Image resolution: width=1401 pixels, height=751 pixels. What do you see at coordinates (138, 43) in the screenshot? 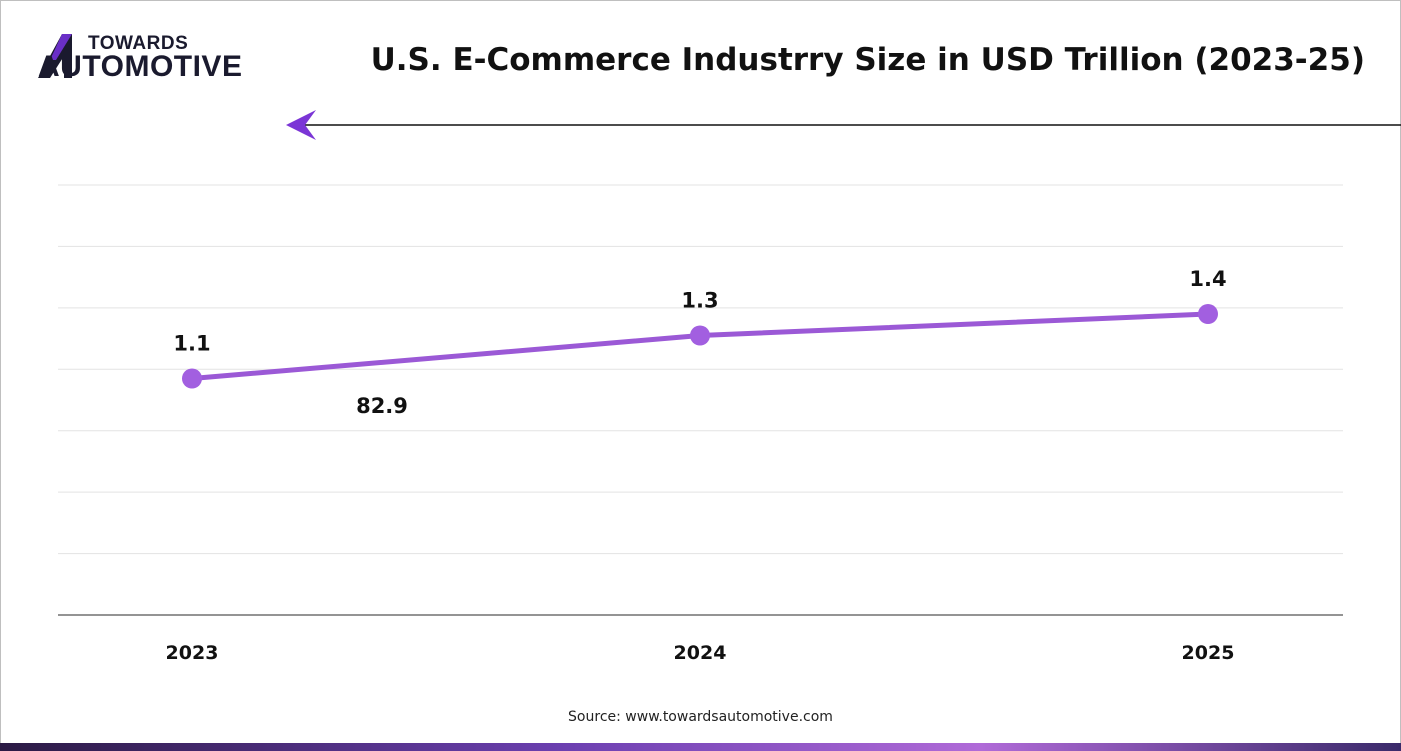
I see `logo-line1: TOWARDS` at bounding box center [138, 43].